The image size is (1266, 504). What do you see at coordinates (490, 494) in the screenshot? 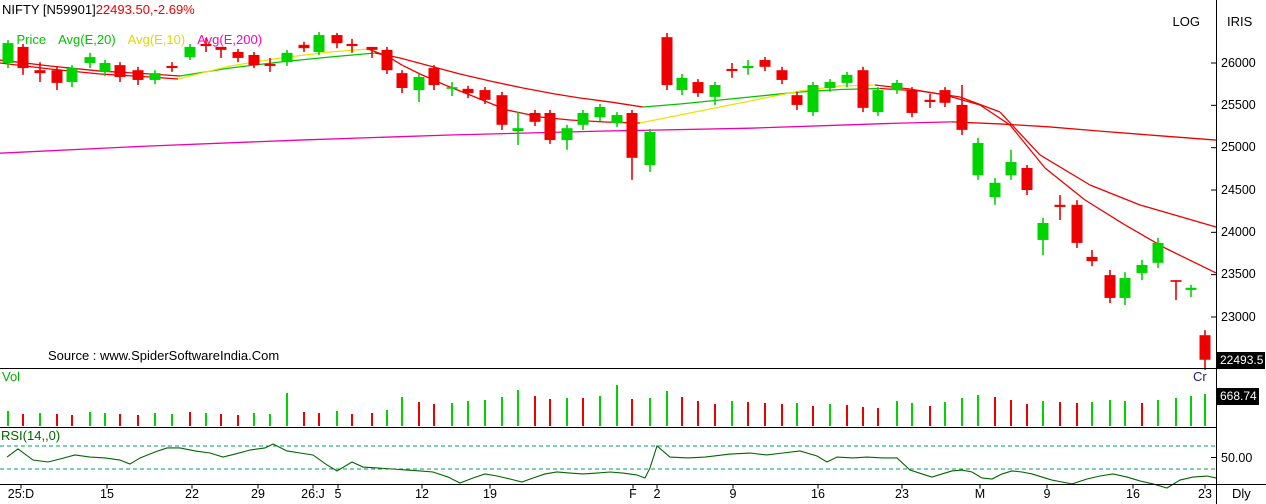
I see `x-axis-label: 19` at bounding box center [490, 494].